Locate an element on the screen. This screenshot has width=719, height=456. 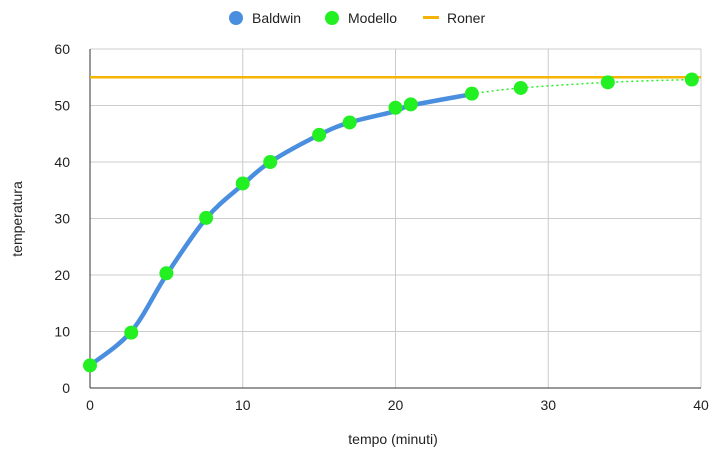
legend-label-modello: Modello is located at coordinates (372, 18).